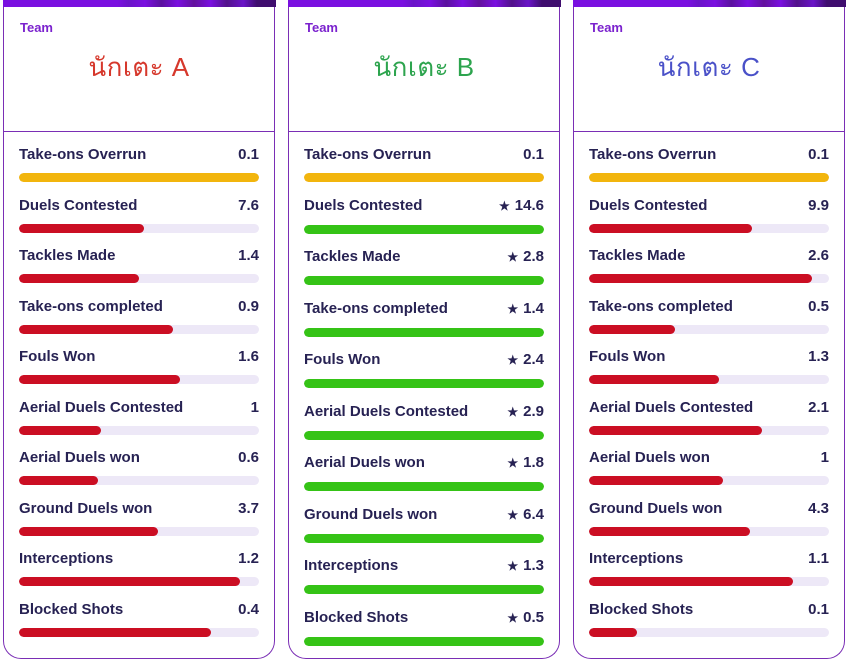 The width and height of the screenshot is (849, 659). What do you see at coordinates (525, 515) in the screenshot?
I see `stat-value: ★ 6.4` at bounding box center [525, 515].